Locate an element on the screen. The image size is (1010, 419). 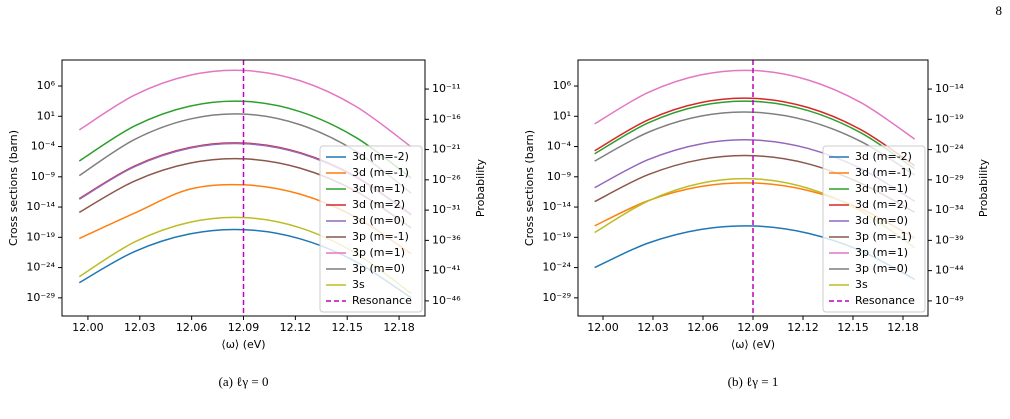
y2-tick-label: 10⁻¹¹ is located at coordinates (446, 88).